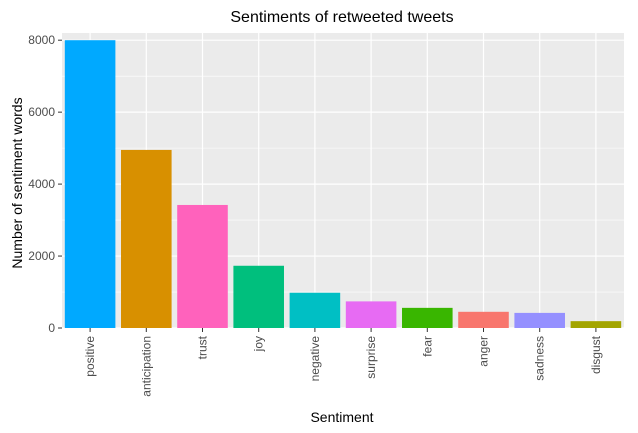 The image size is (638, 433). Describe the element at coordinates (596, 354) in the screenshot. I see `x-tick-label-disgust: disgust` at that location.